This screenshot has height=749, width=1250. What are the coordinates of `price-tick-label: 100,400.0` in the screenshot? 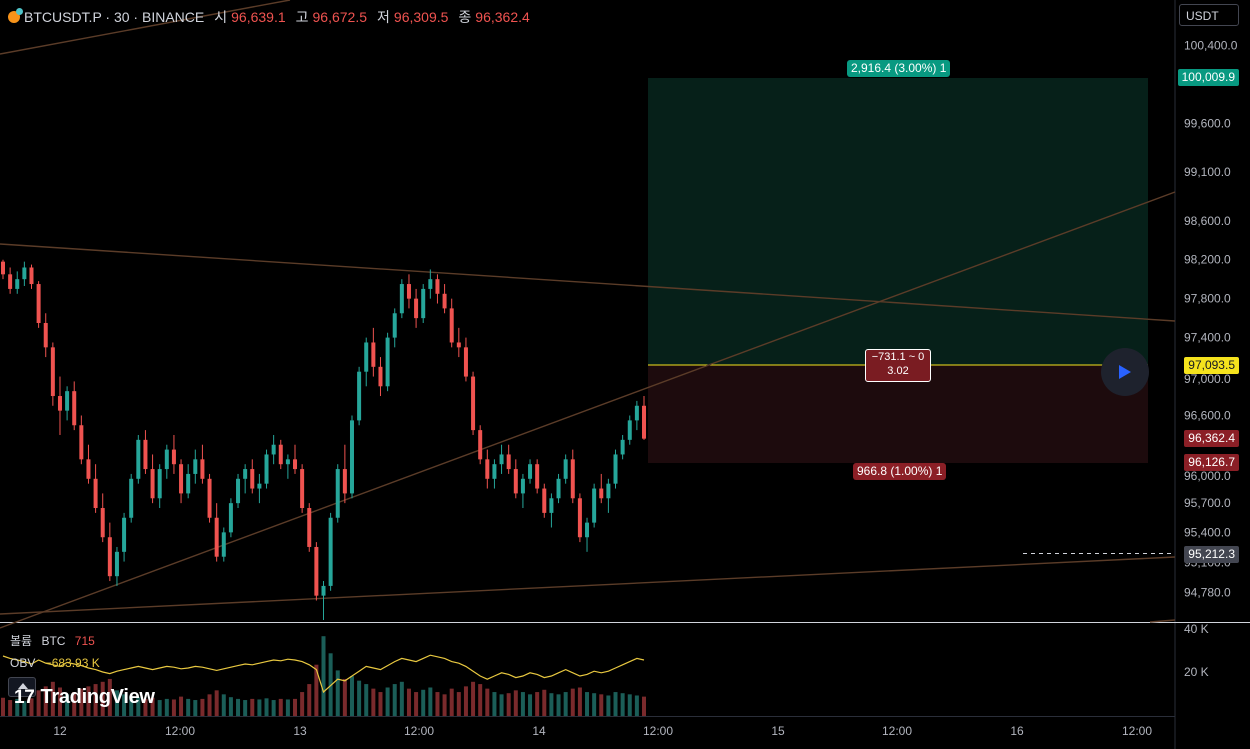 It's located at (1211, 45).